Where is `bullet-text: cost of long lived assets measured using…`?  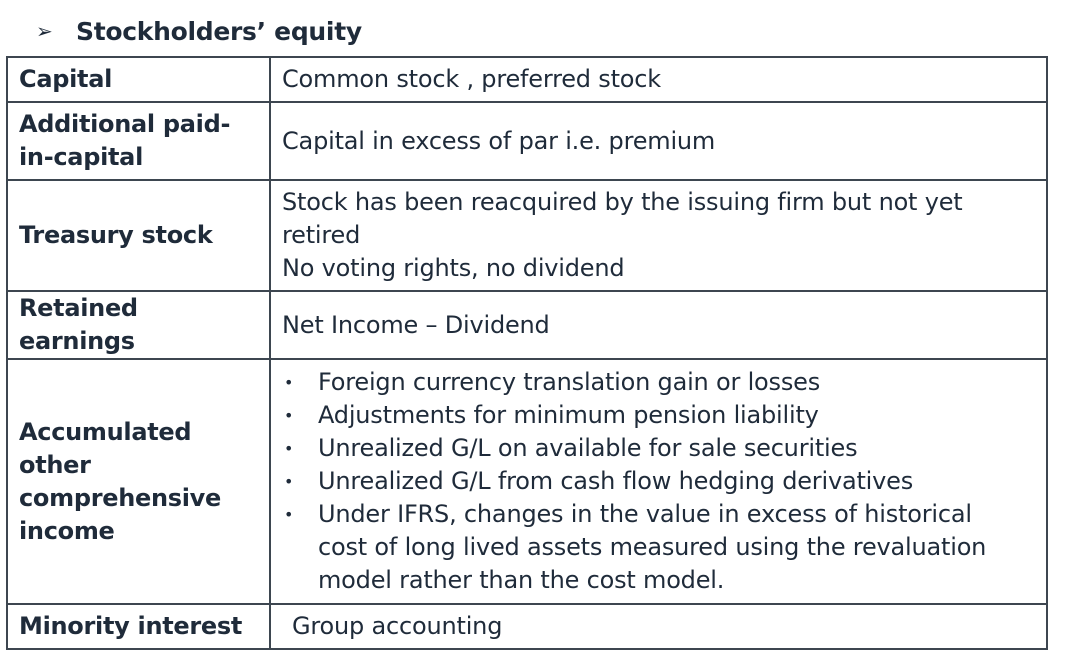
bullet-text: cost of long lived assets measured using… is located at coordinates (652, 547).